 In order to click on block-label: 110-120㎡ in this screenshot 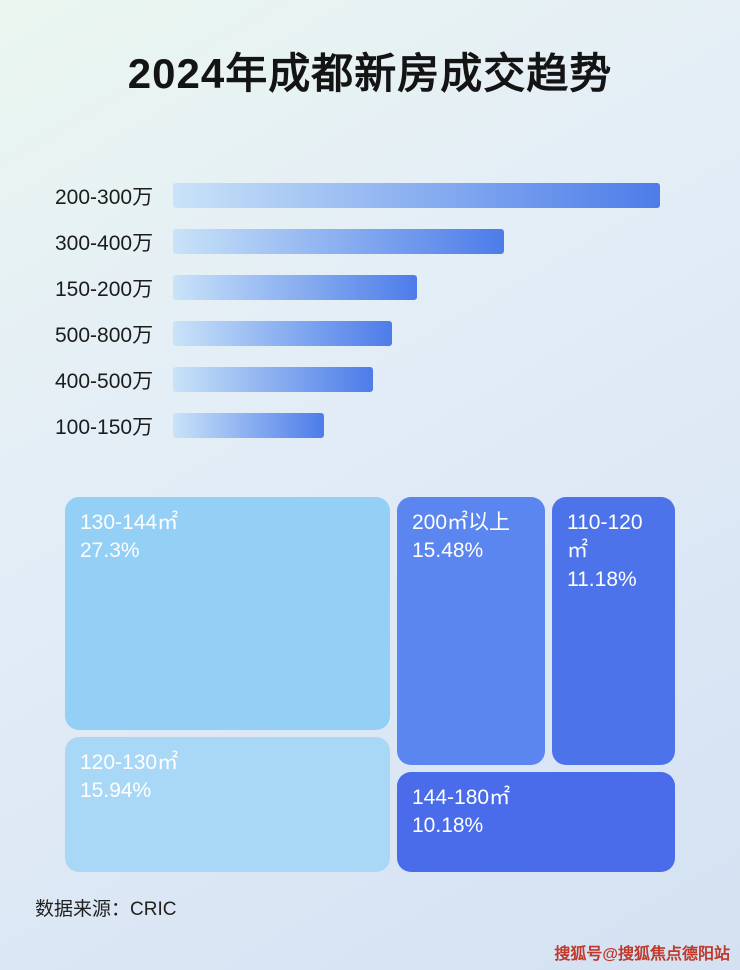, I will do `click(605, 537)`.